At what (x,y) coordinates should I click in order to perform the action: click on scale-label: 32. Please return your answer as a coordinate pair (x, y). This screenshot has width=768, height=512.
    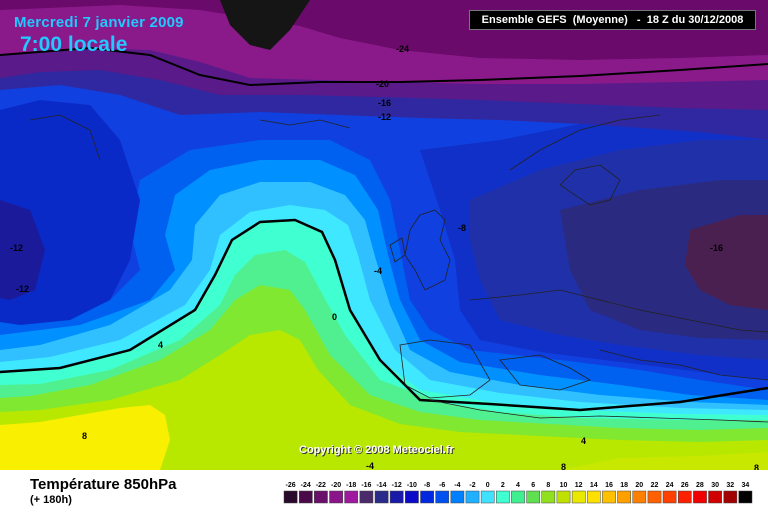
    Looking at the image, I should click on (730, 485).